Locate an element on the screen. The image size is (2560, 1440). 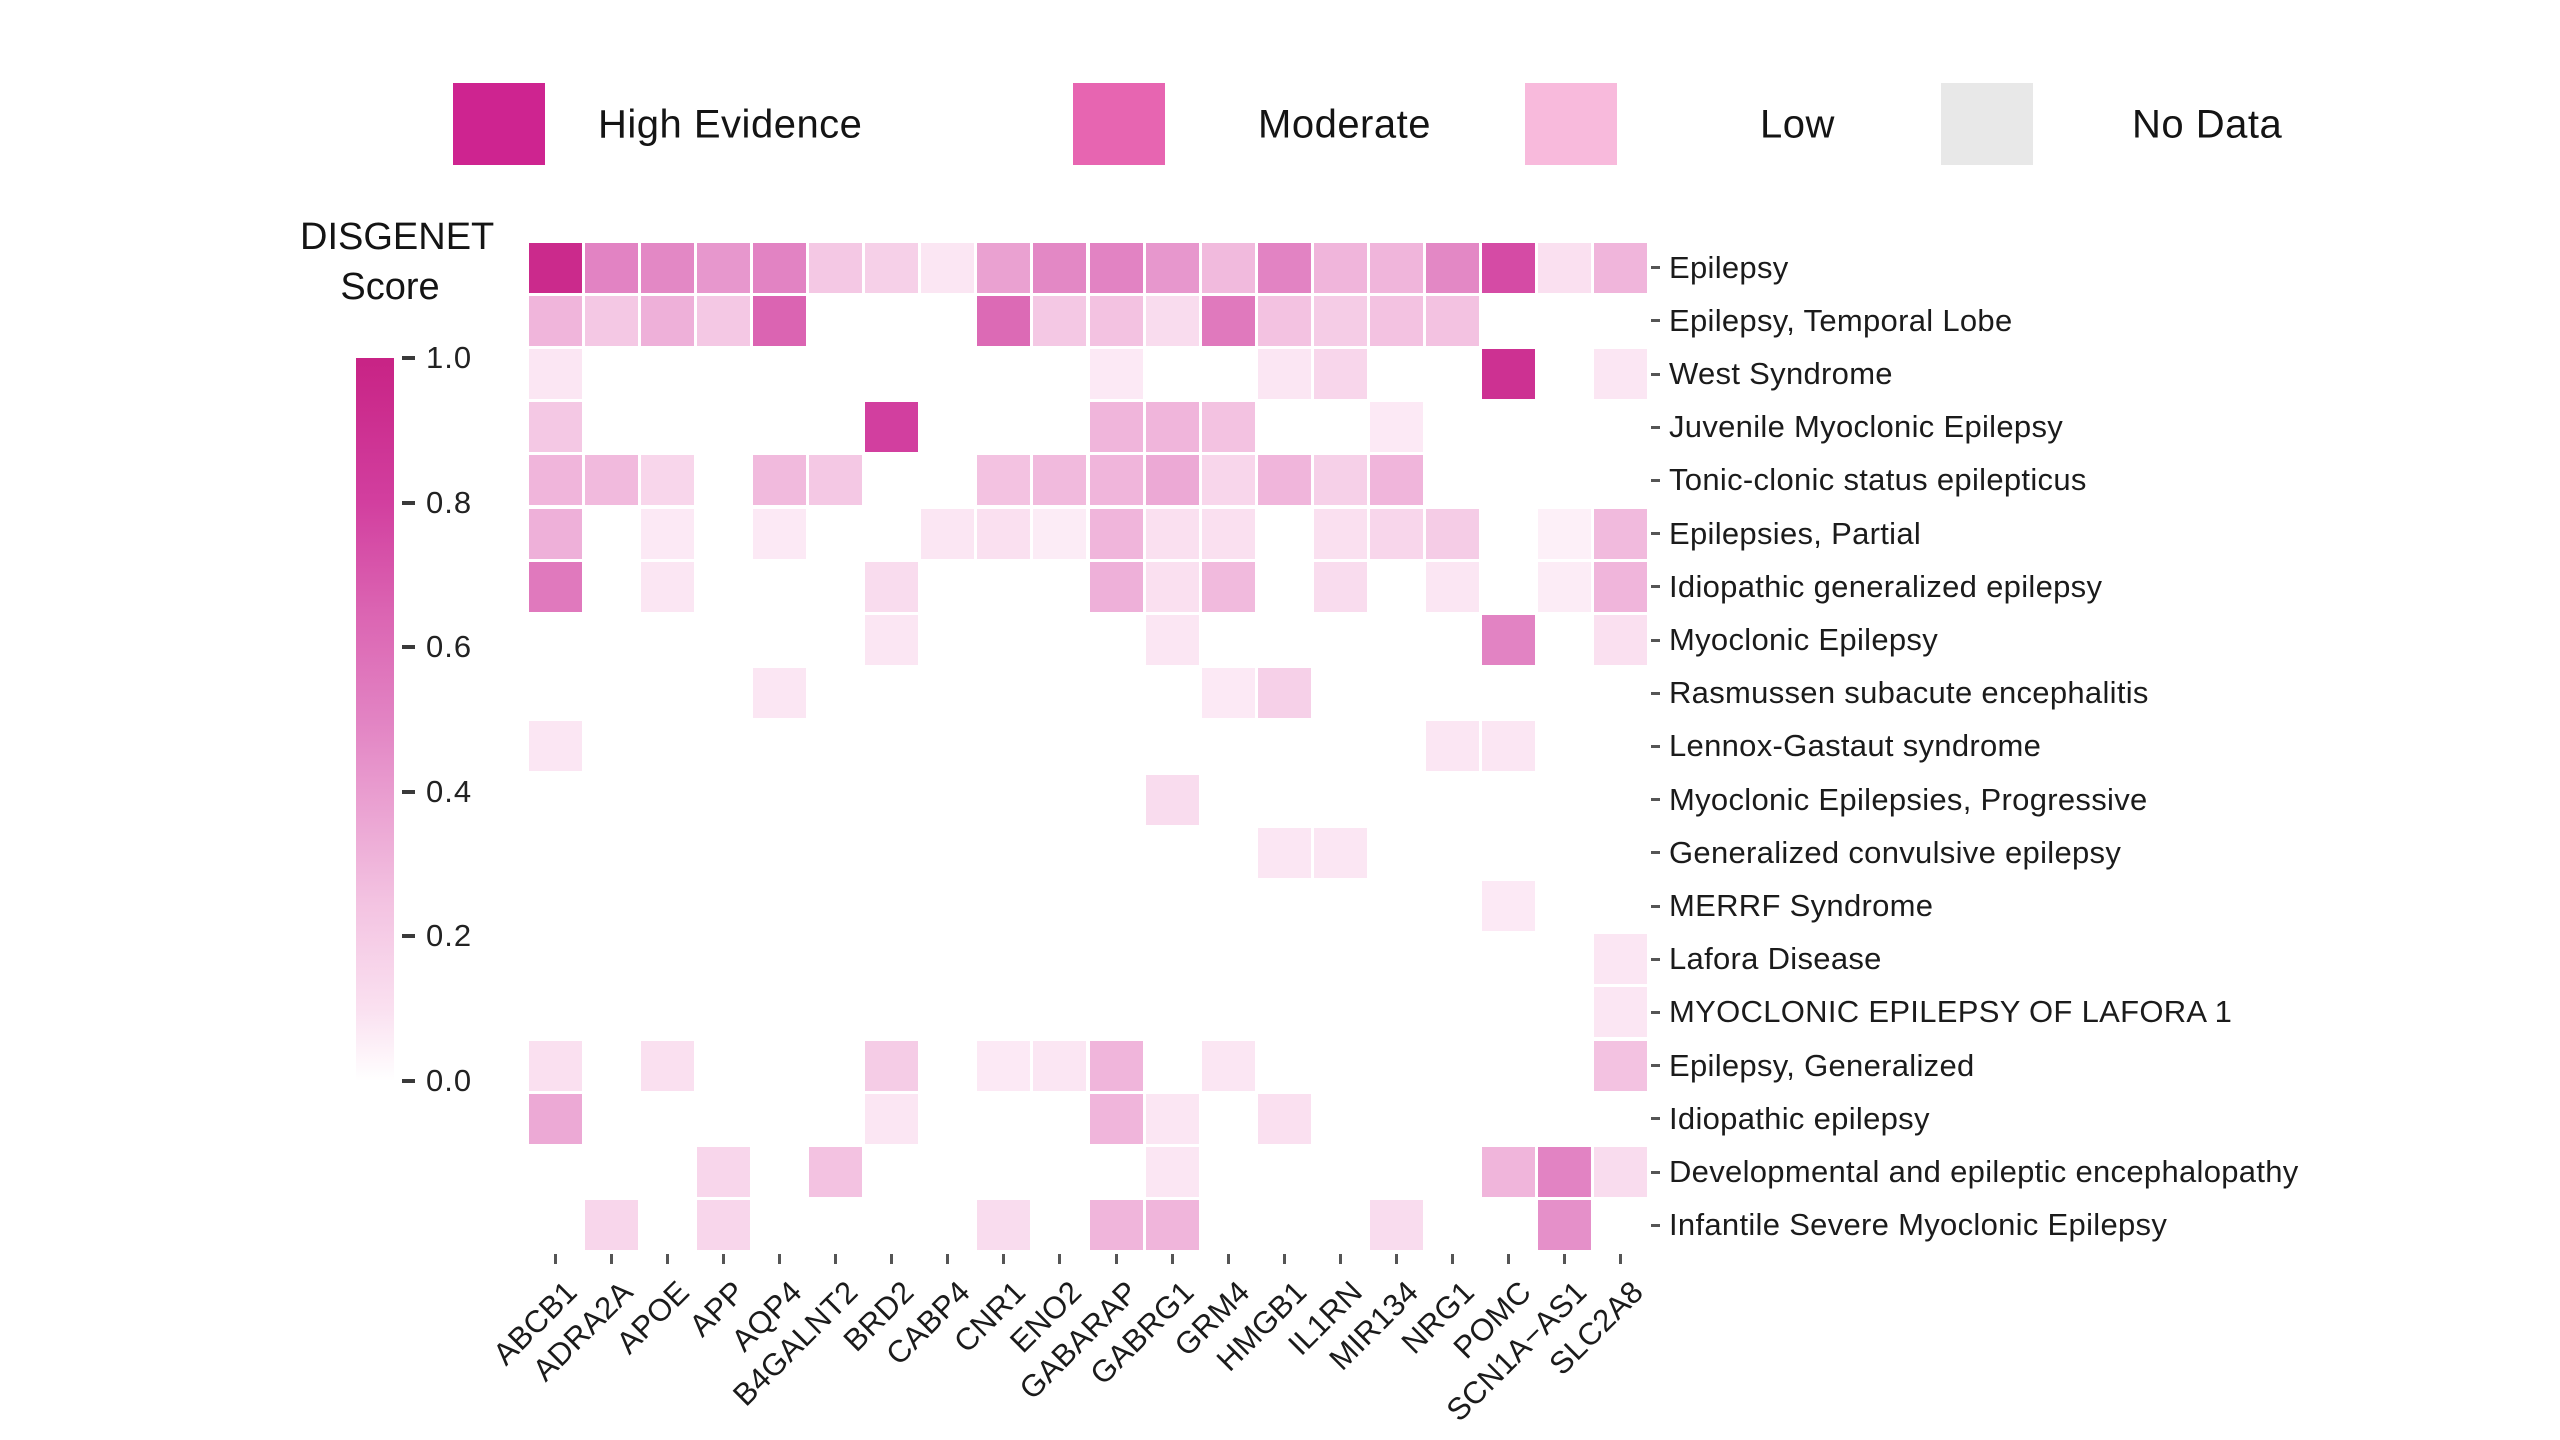
disease-label: Myoclonic Epilepsy is located at coordinates (1804, 639).